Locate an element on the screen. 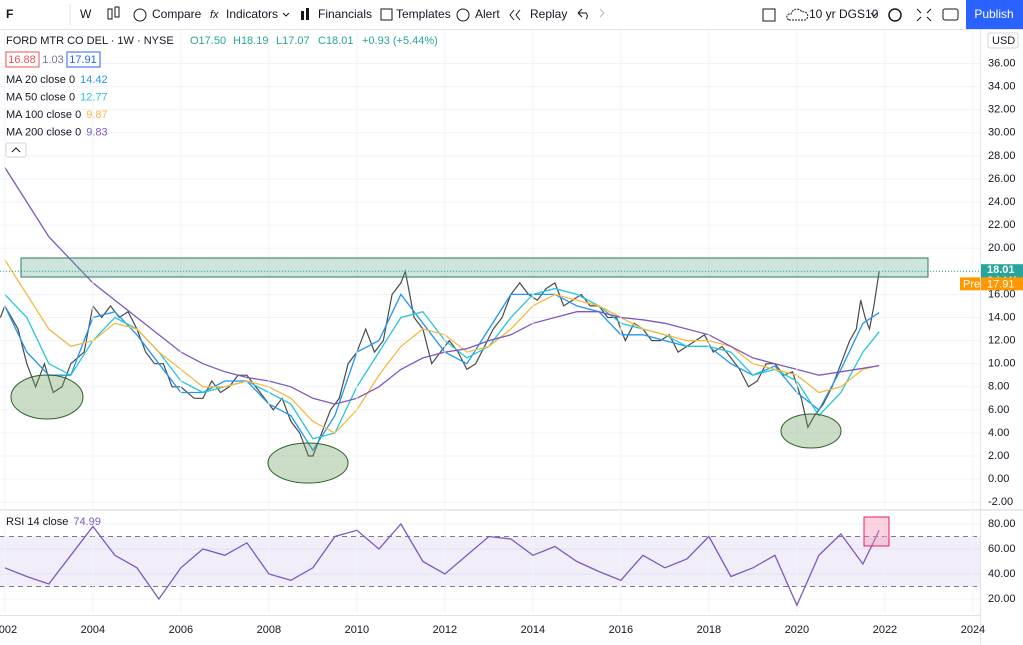  settings-button is located at coordinates (895, 15).